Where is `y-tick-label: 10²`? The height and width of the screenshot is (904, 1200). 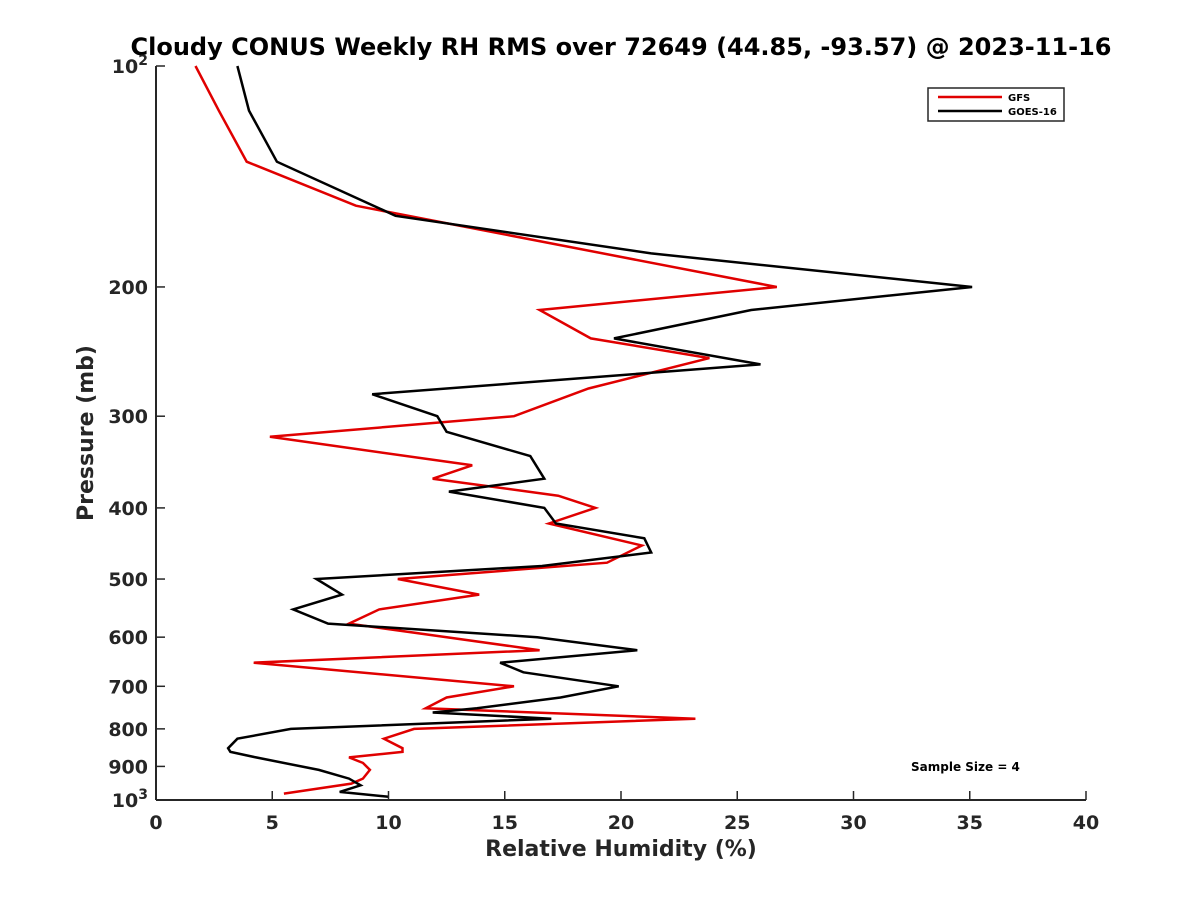
y-tick-label: 10² is located at coordinates (130, 65).